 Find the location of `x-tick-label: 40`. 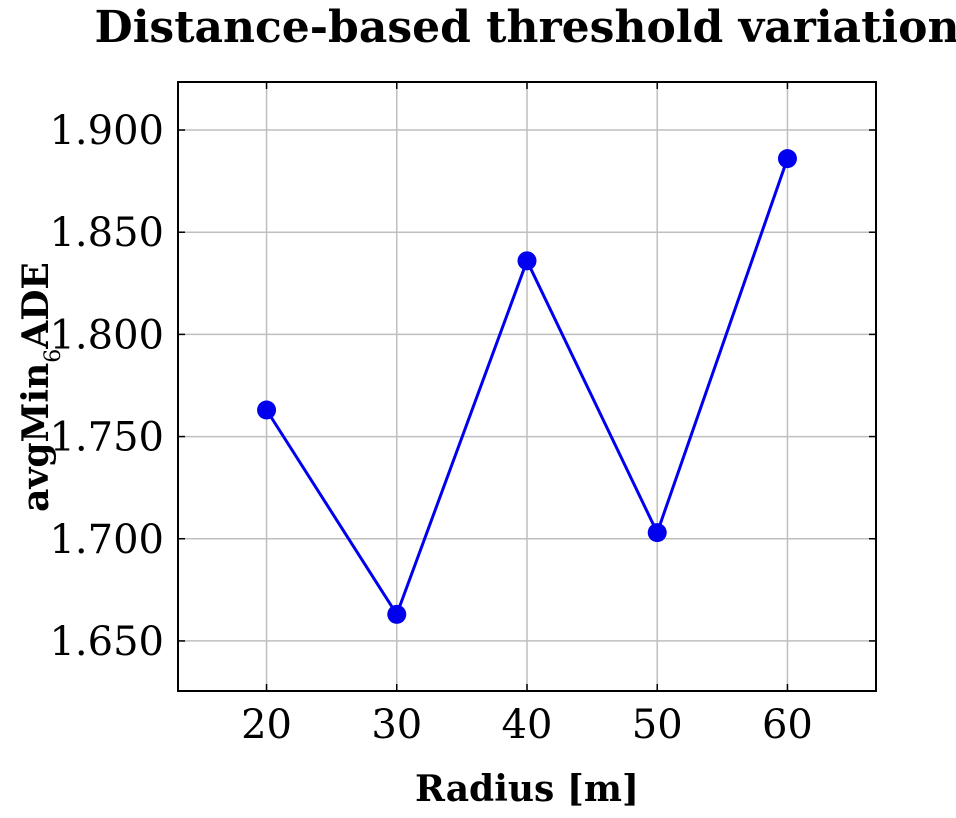

x-tick-label: 40 is located at coordinates (527, 725).